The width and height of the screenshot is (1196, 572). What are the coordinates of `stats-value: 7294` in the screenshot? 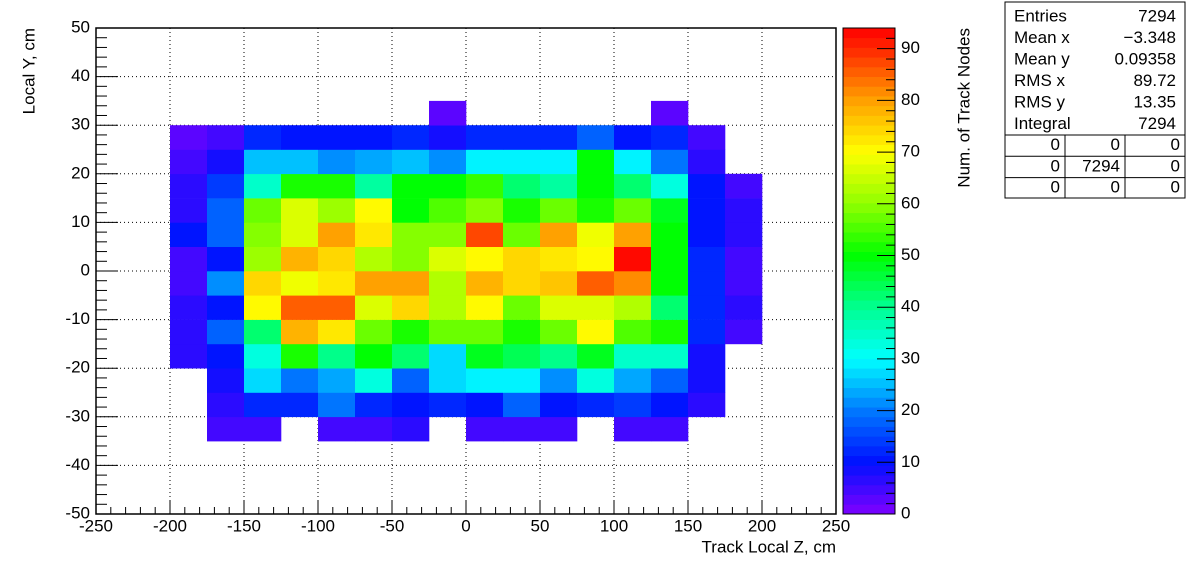 It's located at (1157, 15).